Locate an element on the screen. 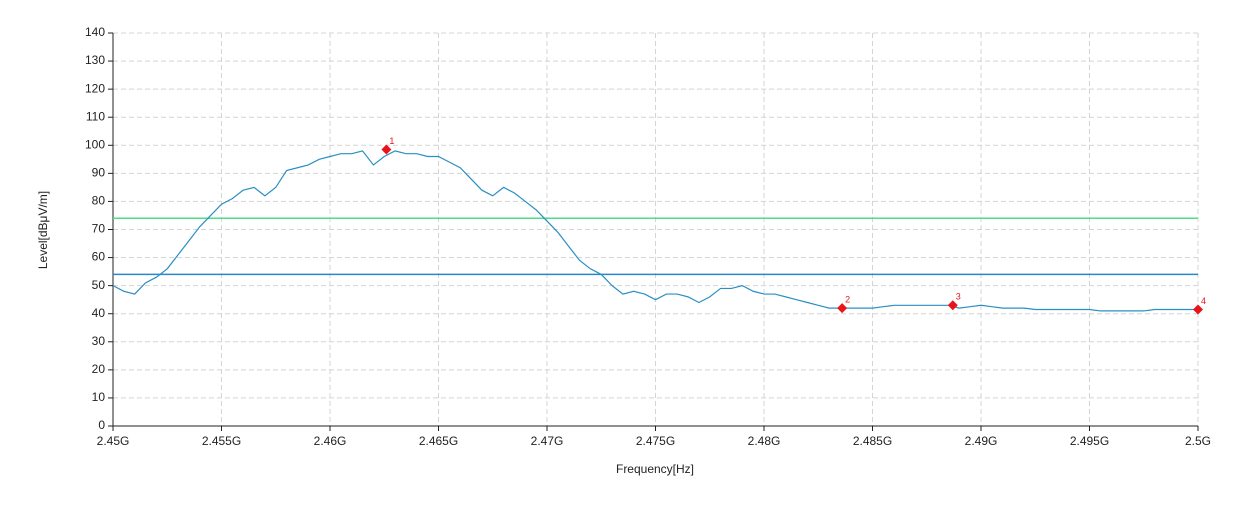 This screenshot has height=531, width=1256. y-tick-label: 140 is located at coordinates (95, 32).